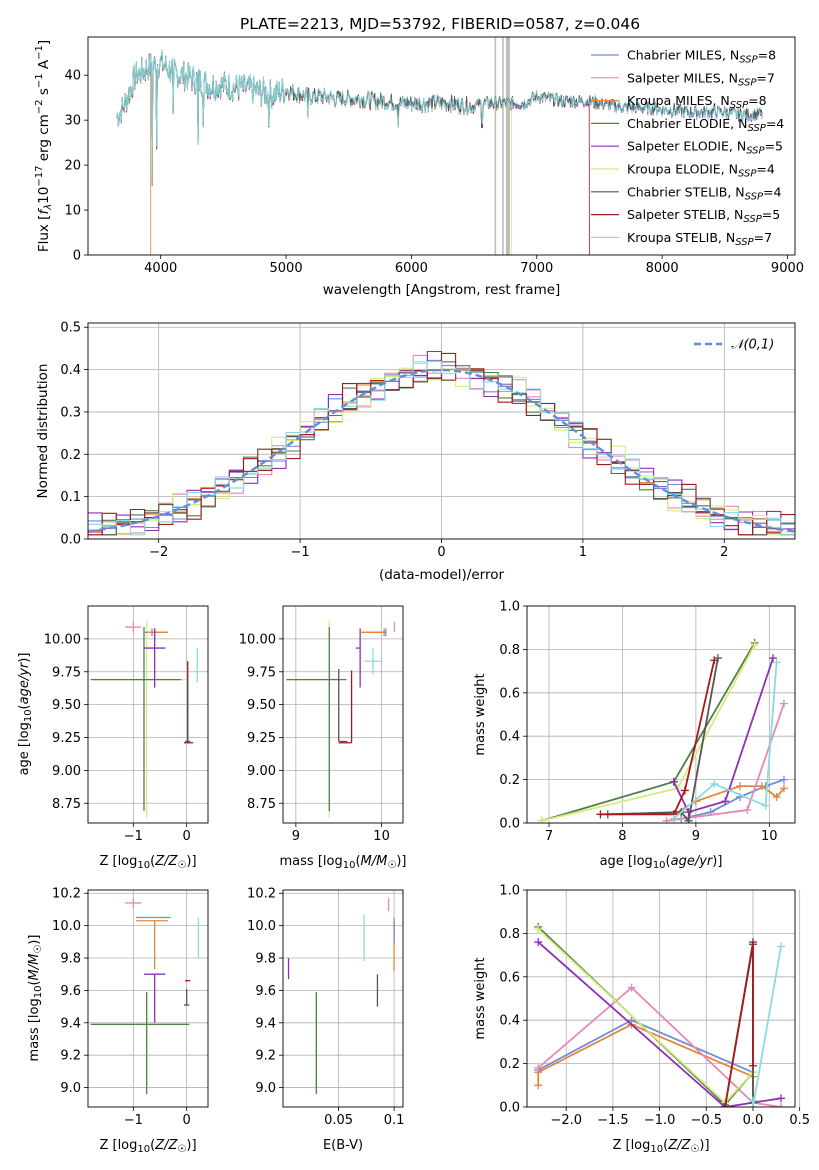 This screenshot has width=819, height=1170. I want to click on legend-label: Salpeter STELIB, NSSP=5, so click(703, 216).